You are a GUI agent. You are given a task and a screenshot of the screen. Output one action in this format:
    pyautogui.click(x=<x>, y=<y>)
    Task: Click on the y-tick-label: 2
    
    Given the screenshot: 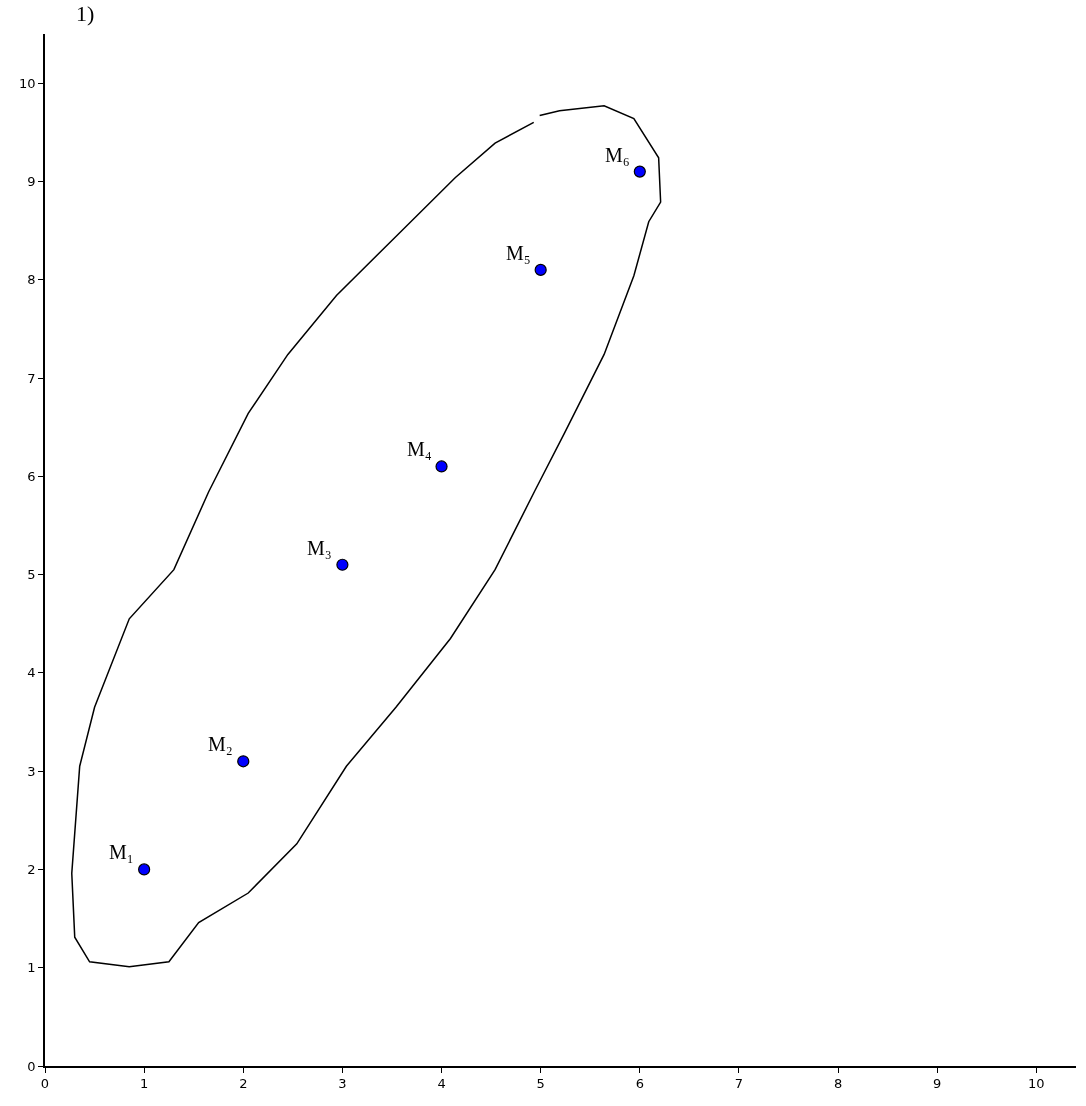 What is the action you would take?
    pyautogui.click(x=31, y=869)
    